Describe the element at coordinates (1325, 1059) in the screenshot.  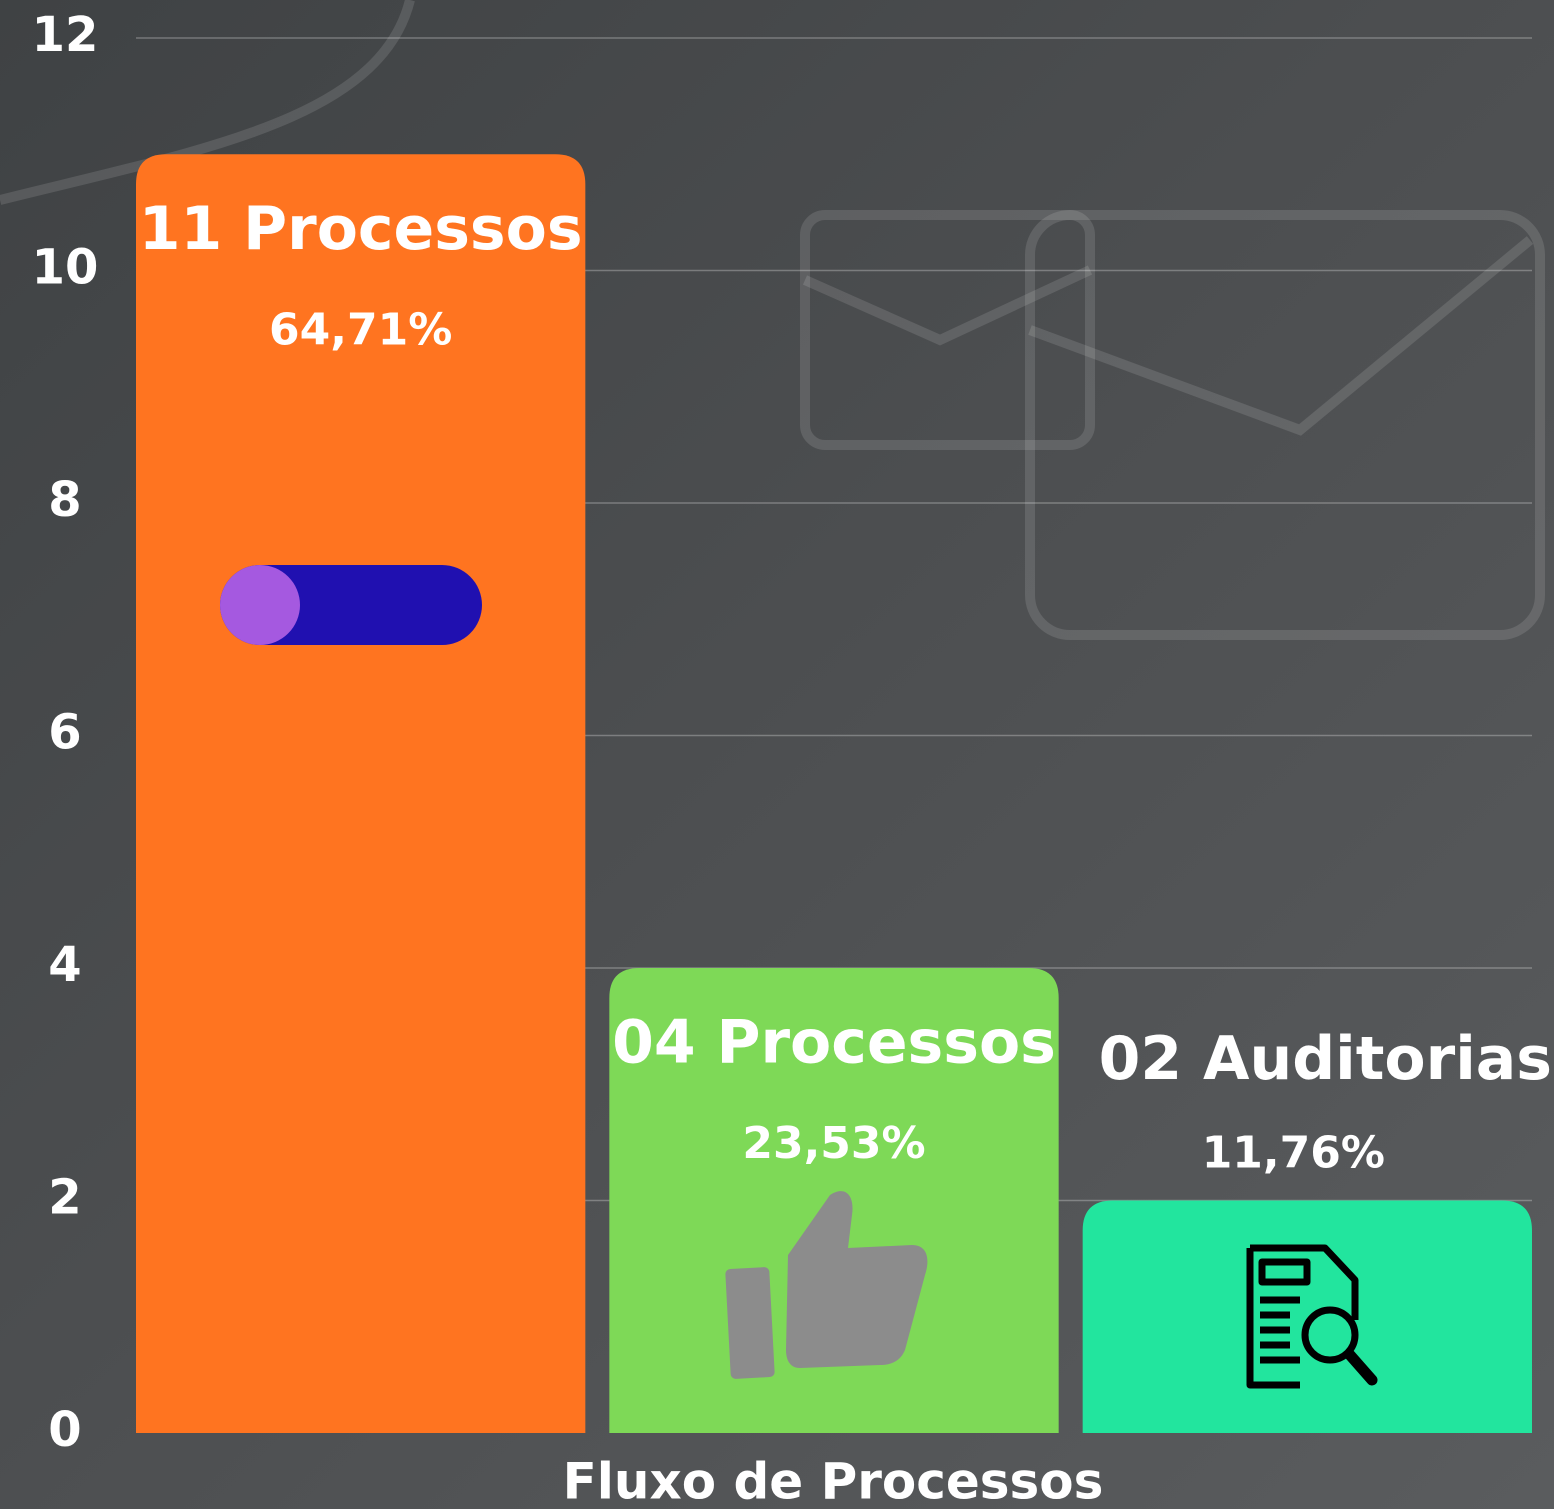
I see `value-label: 02 Auditorias` at that location.